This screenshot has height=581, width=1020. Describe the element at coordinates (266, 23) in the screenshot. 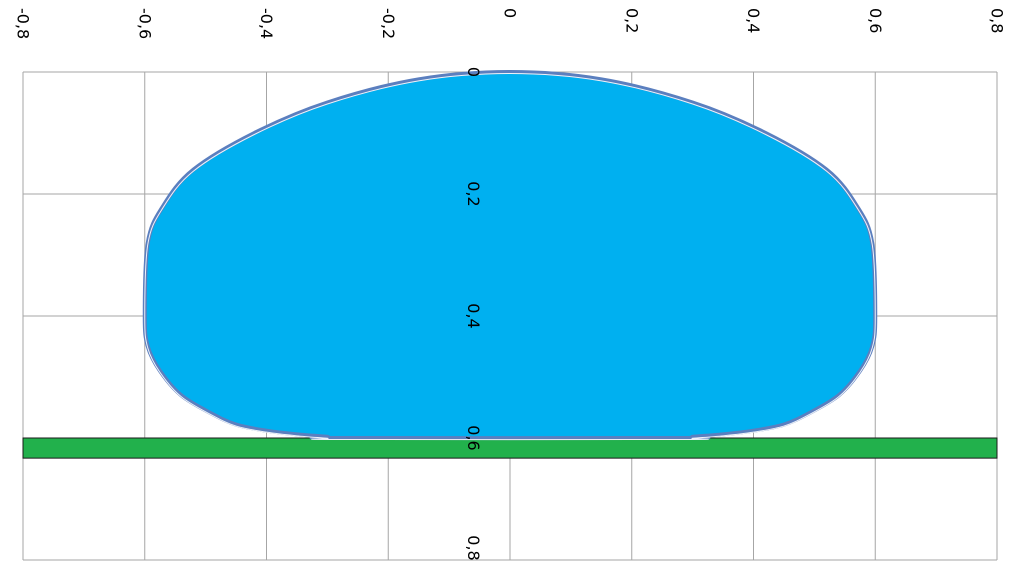

I see `x-tick-label: -0,4` at that location.